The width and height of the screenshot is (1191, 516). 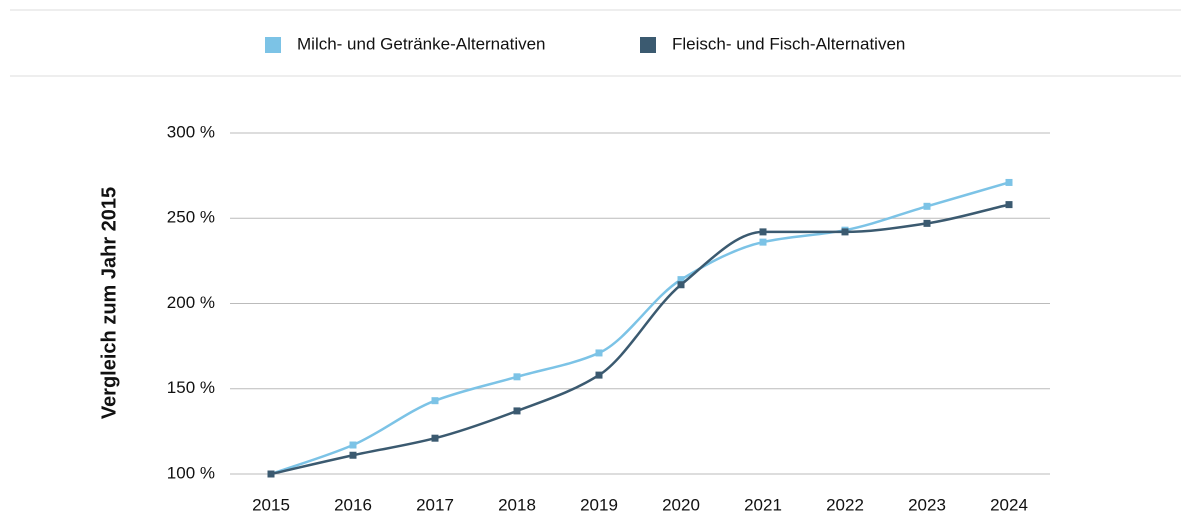 What do you see at coordinates (191, 387) in the screenshot?
I see `y-tick-label: 150 %` at bounding box center [191, 387].